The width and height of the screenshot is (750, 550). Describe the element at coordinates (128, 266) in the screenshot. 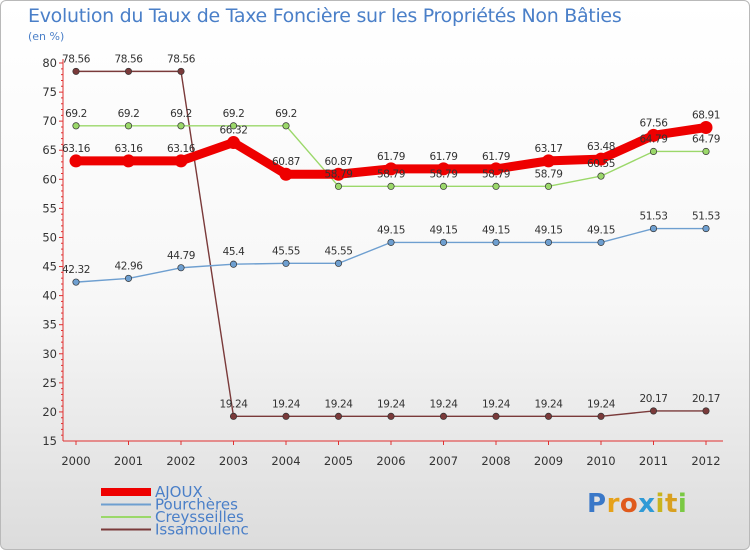

I see `data-label-pourchères: 42.96` at that location.